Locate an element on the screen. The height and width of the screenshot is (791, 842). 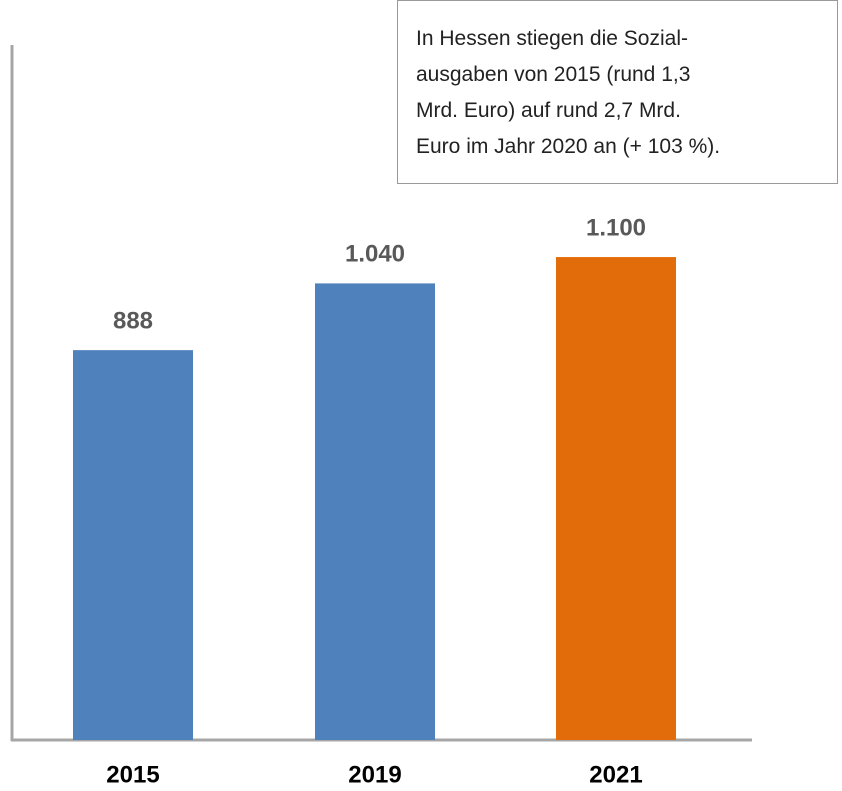
data-label: 1.100 is located at coordinates (616, 227).